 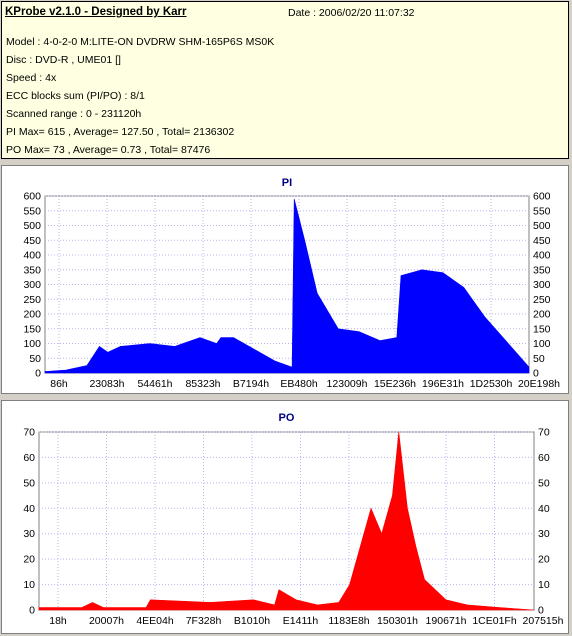 What do you see at coordinates (29, 433) in the screenshot?
I see `po-ytick-left: 70` at bounding box center [29, 433].